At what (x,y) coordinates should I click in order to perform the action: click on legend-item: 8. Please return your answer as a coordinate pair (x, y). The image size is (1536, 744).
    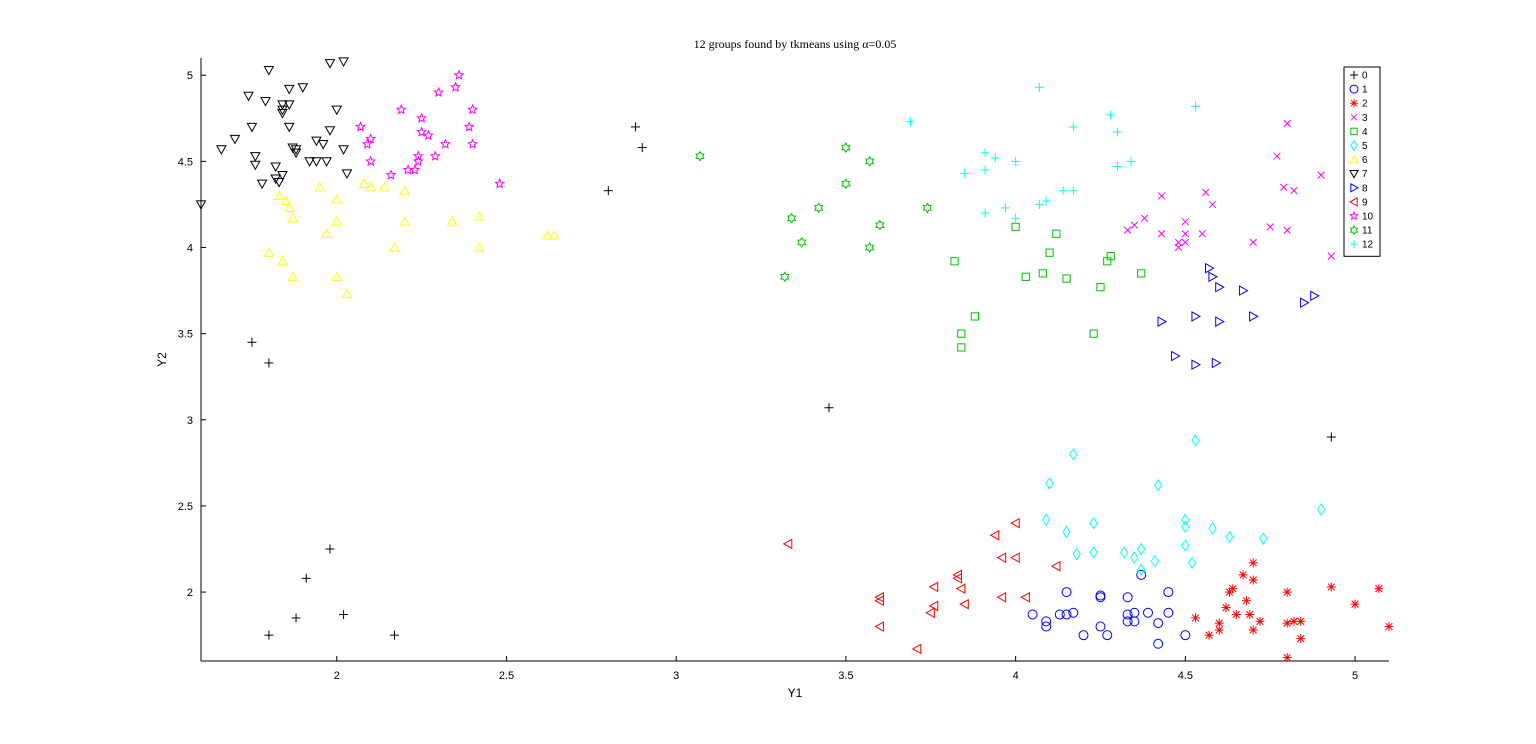
    Looking at the image, I should click on (1359, 188).